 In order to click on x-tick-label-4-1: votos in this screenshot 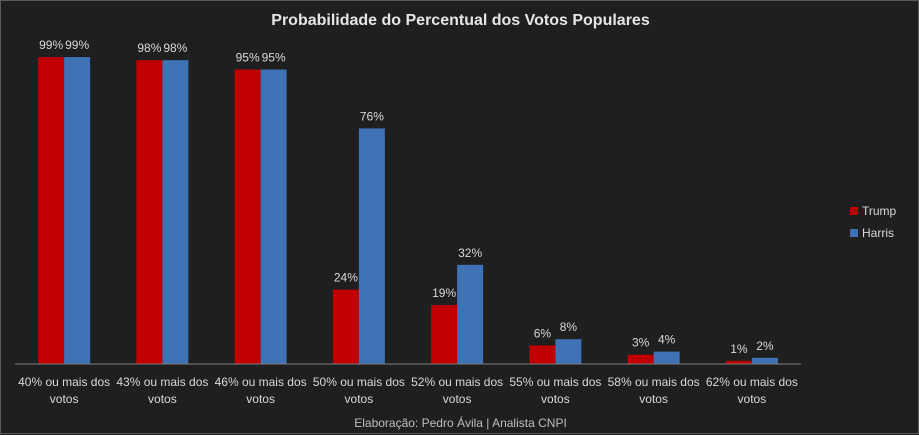, I will do `click(457, 399)`.